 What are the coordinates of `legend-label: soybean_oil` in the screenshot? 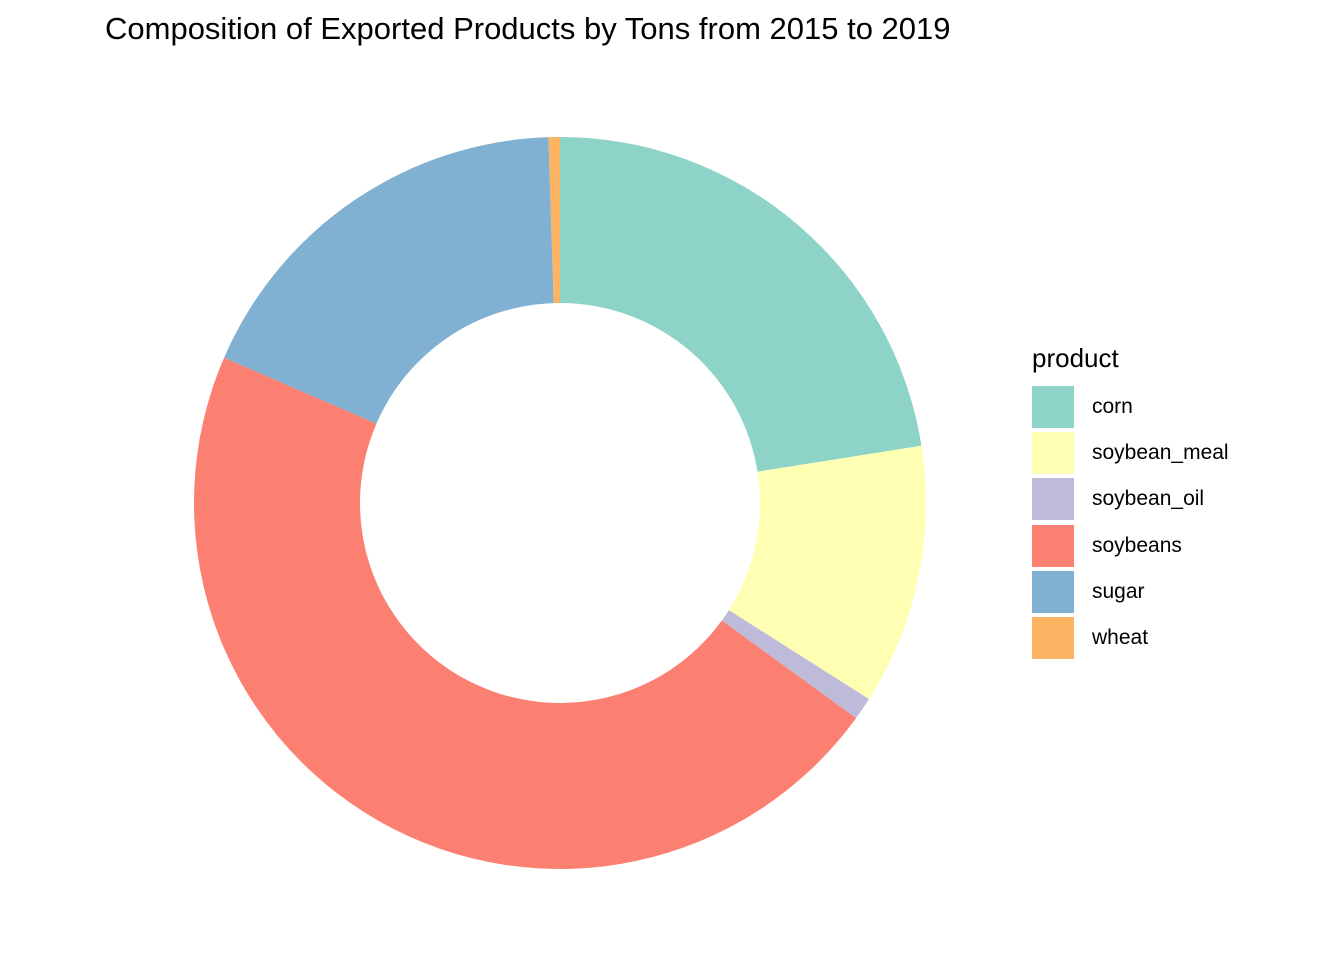 It's located at (1148, 499).